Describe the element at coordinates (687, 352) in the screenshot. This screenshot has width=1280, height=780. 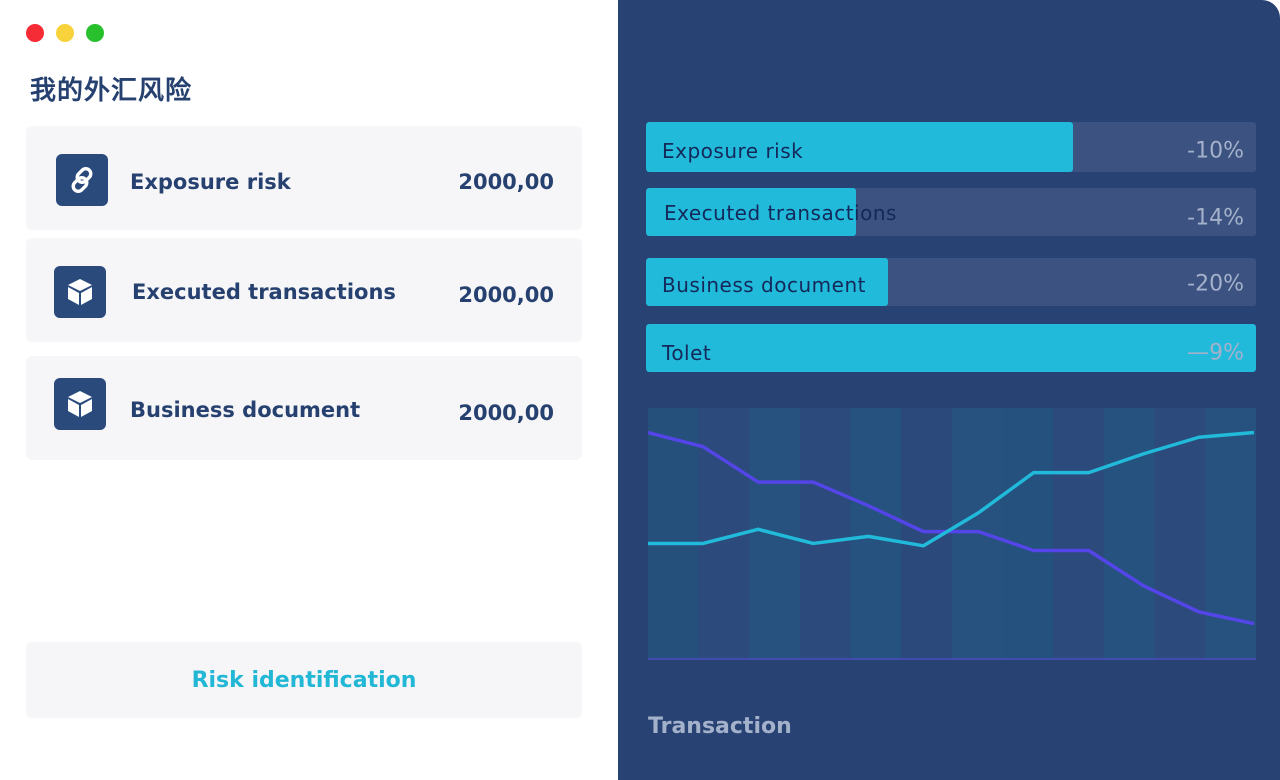
I see `bar-label: Tolet` at that location.